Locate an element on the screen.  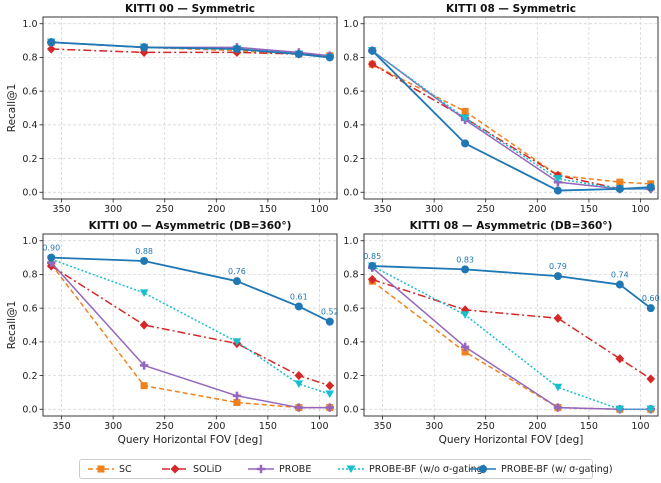
panel-2-y-tick-label: 0.8 is located at coordinates (350, 58).